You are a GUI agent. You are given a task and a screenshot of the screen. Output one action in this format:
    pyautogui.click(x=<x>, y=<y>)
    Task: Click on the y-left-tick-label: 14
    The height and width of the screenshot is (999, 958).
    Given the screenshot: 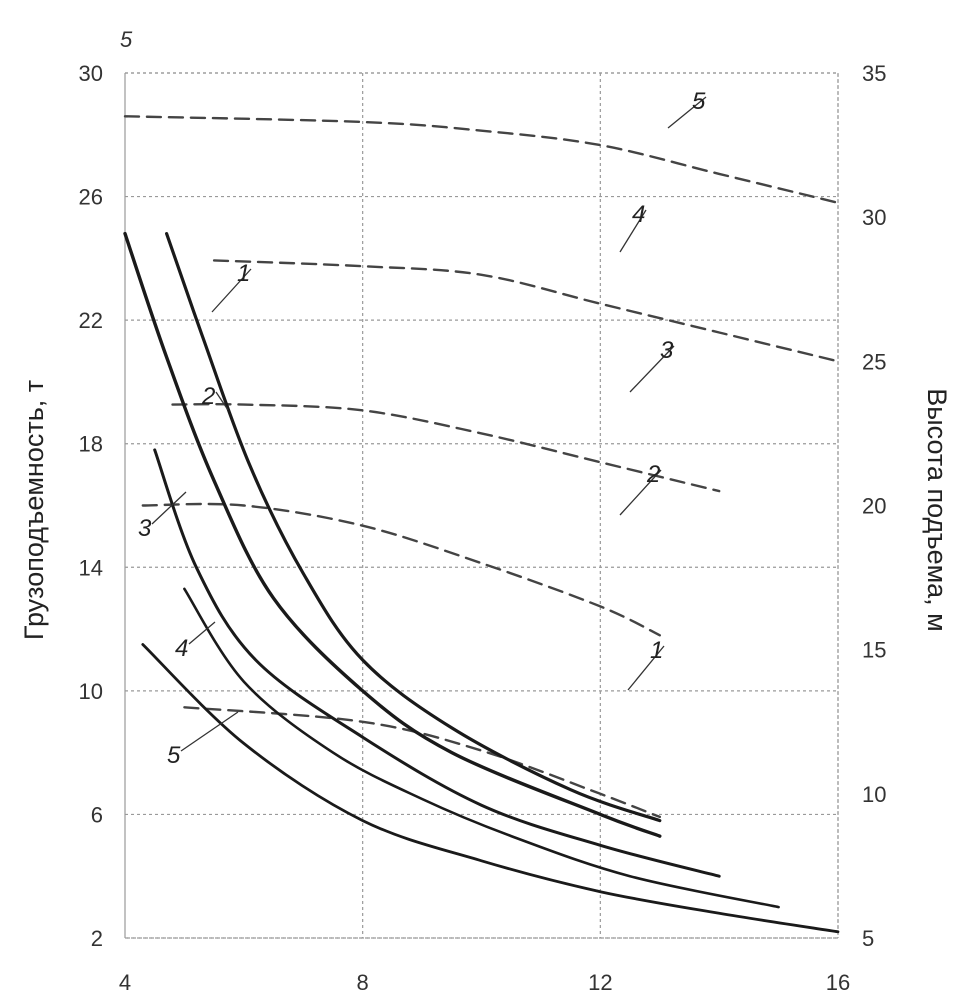 What is the action you would take?
    pyautogui.click(x=91, y=567)
    